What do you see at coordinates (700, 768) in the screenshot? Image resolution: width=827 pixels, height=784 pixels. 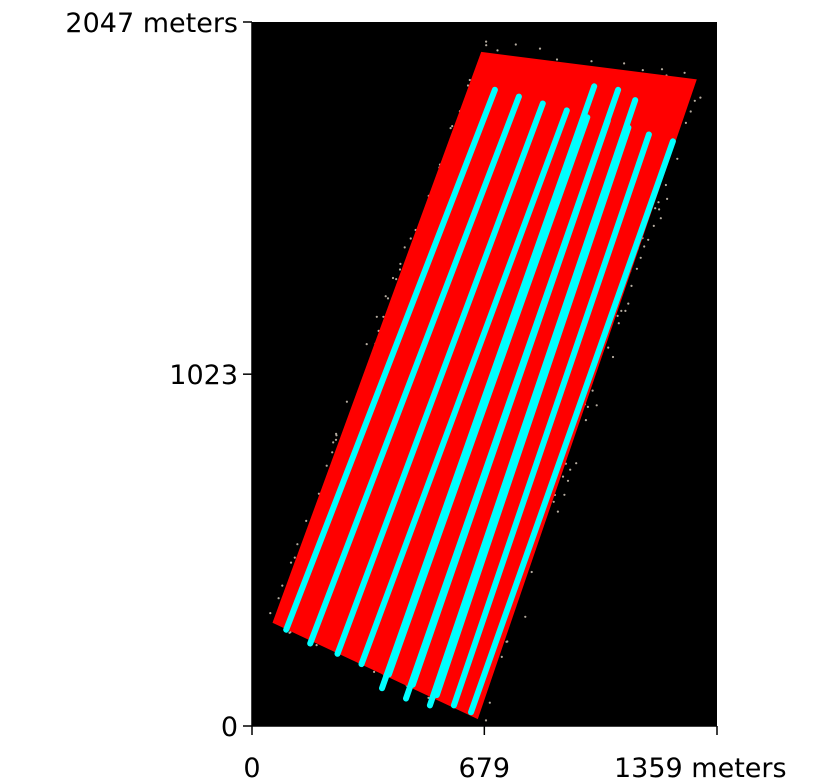 I see `x-tick-label: 1359 meters` at bounding box center [700, 768].